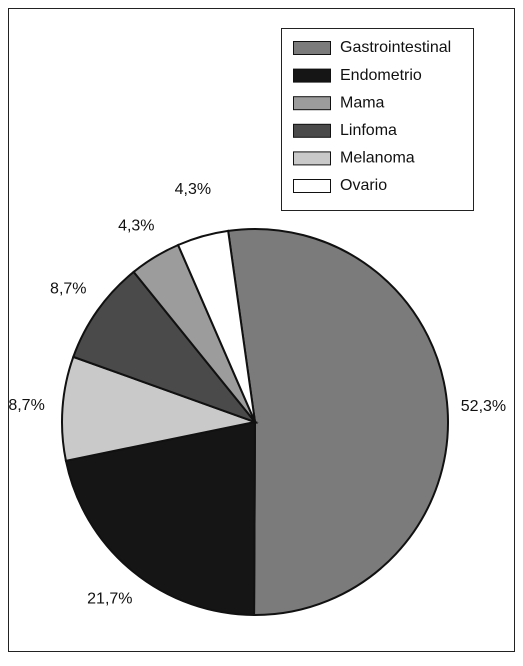 Image resolution: width=523 pixels, height=666 pixels. Describe the element at coordinates (395, 47) in the screenshot. I see `legend-label: Gastrointestinal` at that location.